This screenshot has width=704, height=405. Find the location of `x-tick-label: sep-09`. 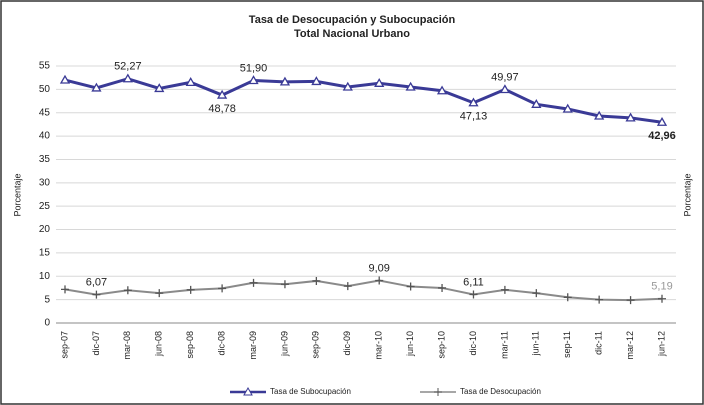

x-tick-label: sep-09 is located at coordinates (316, 345).